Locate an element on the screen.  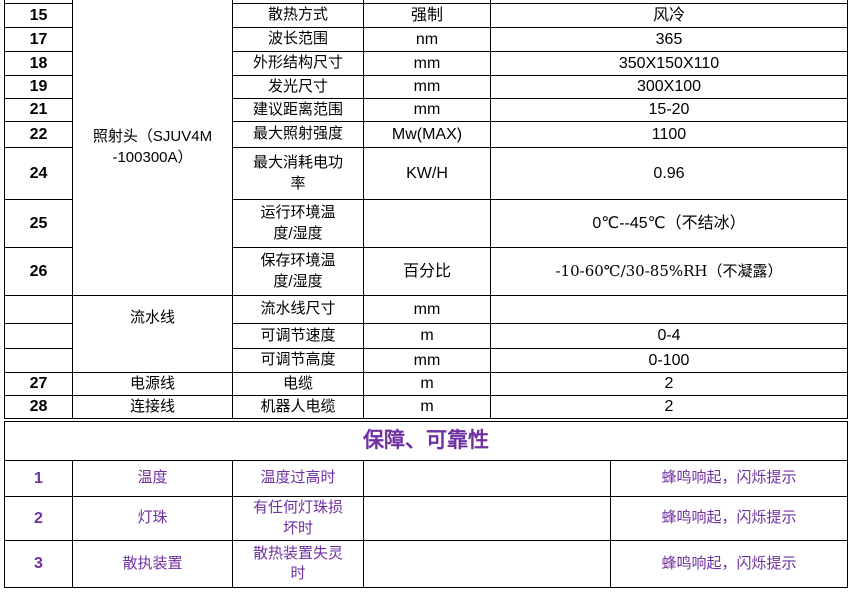
row-number-cell: 28 is located at coordinates (38, 407).